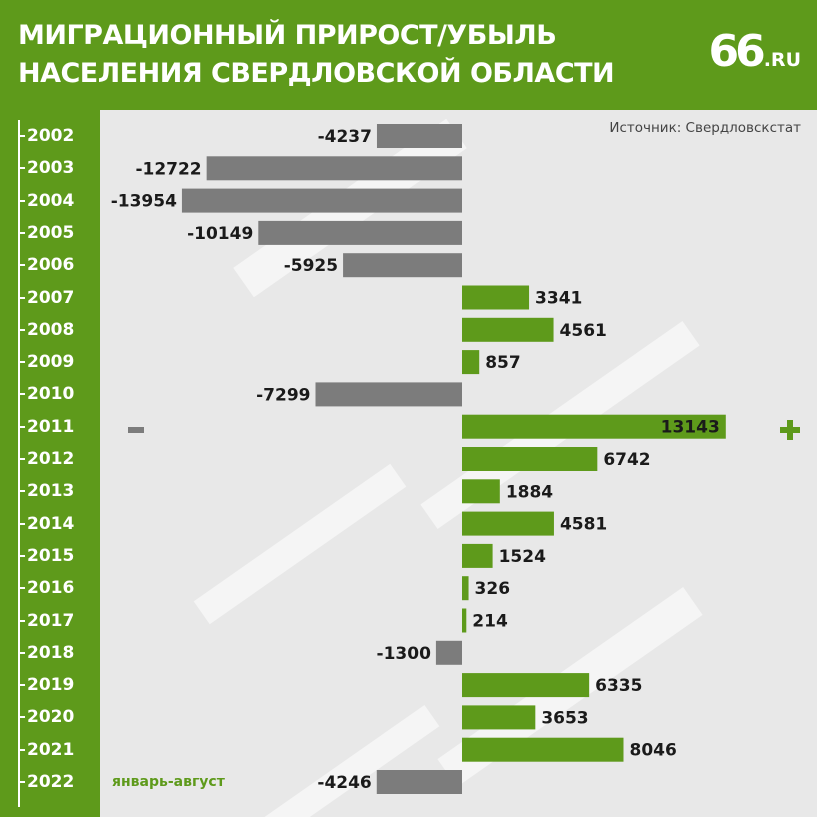 The width and height of the screenshot is (817, 817). Describe the element at coordinates (321, 200) in the screenshot. I see `bar-2004` at that location.